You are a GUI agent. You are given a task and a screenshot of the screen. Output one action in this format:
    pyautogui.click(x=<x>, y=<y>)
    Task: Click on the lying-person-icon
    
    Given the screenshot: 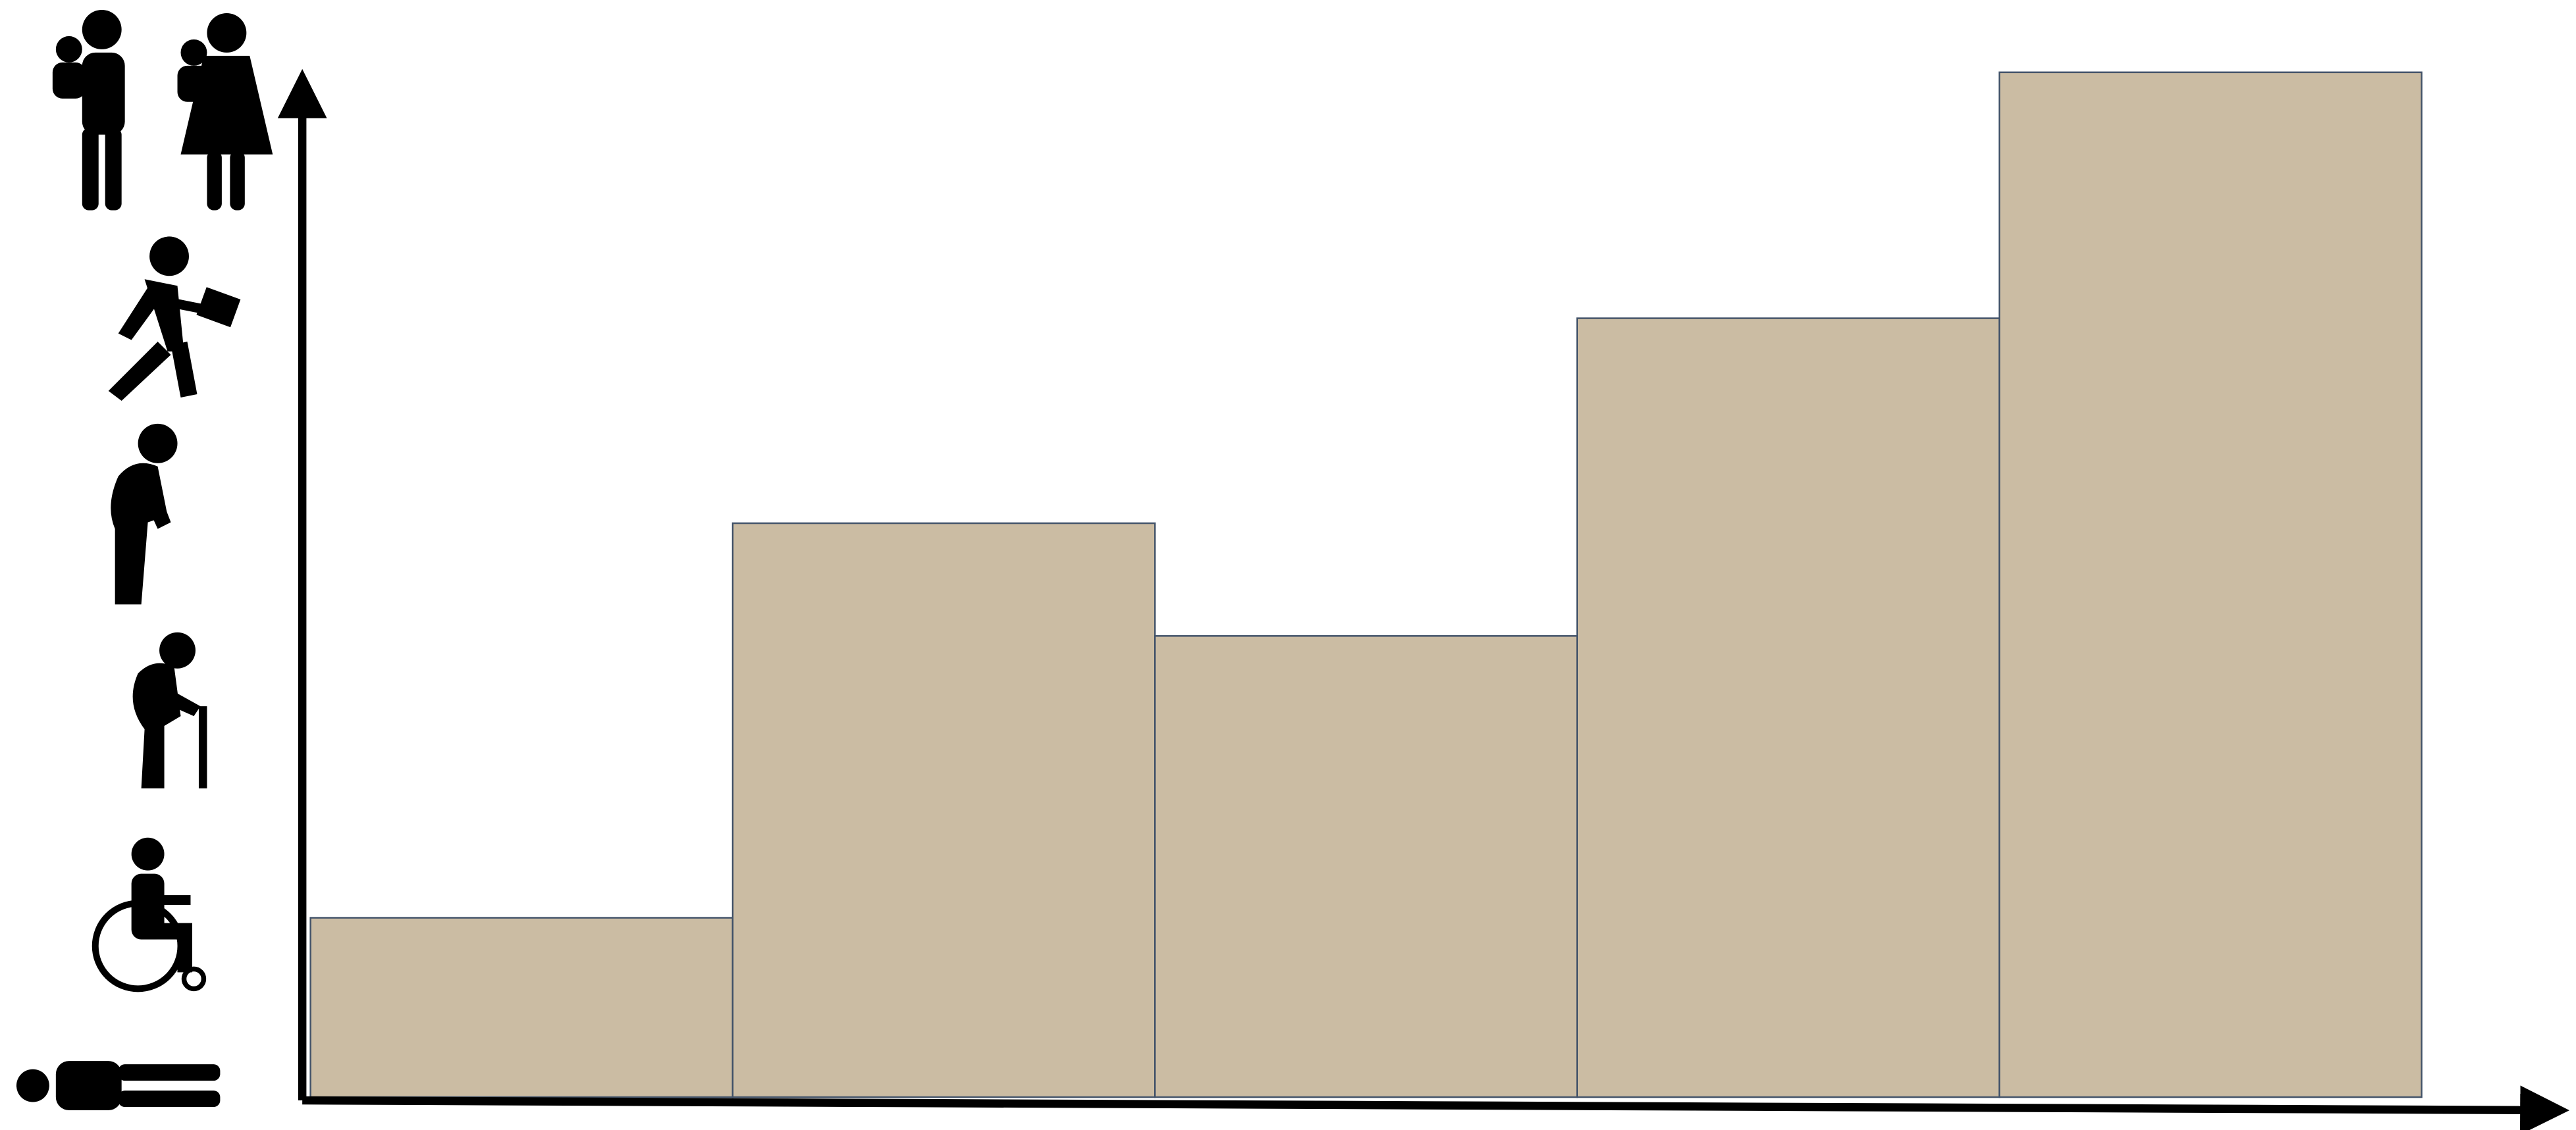 What is the action you would take?
    pyautogui.click(x=118, y=1086)
    